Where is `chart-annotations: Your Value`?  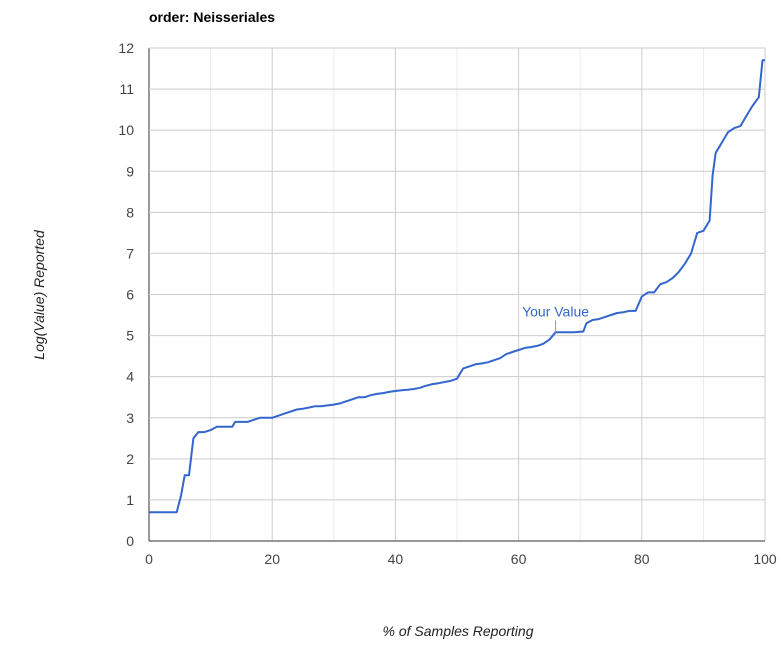 chart-annotations: Your Value is located at coordinates (555, 318).